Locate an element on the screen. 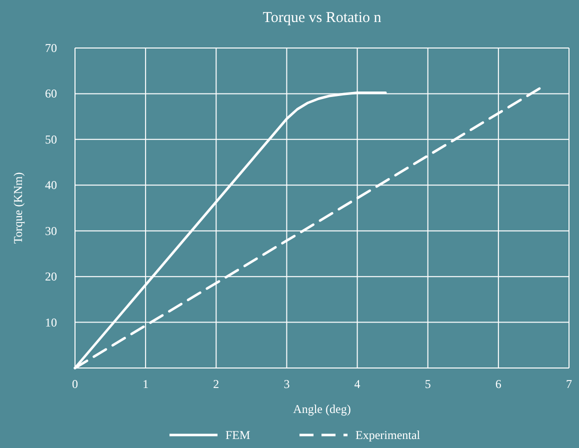 Image resolution: width=579 pixels, height=448 pixels. x-tick-label: 7 is located at coordinates (569, 384).